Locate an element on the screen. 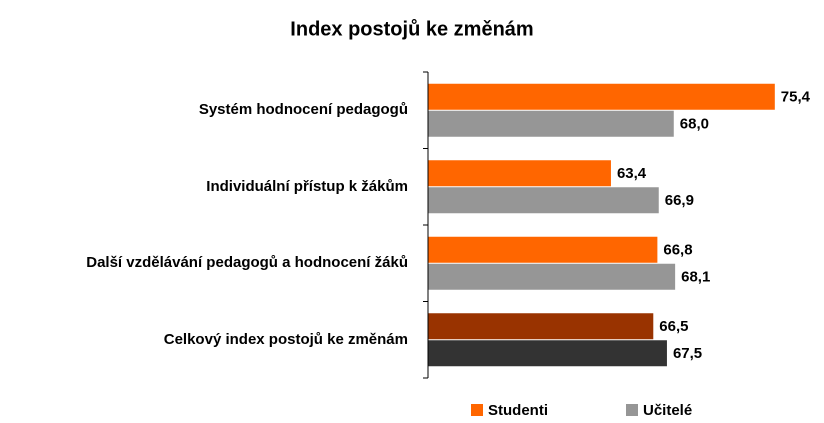  data-label: 66,8 is located at coordinates (677, 250).